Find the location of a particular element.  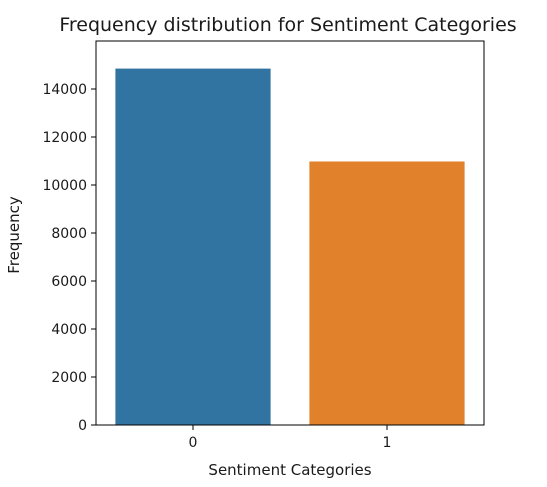

y-tick-label: 4000 is located at coordinates (69, 330).